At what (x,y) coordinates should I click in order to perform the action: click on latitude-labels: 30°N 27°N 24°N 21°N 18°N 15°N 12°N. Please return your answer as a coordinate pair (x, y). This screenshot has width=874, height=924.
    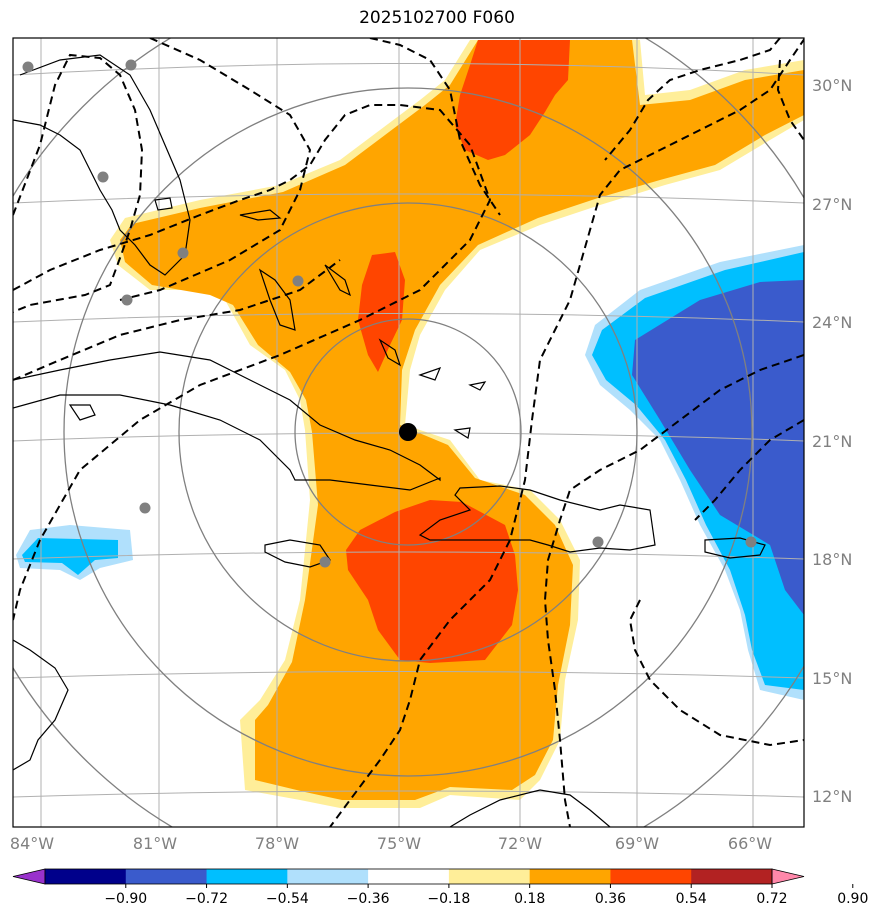
    Looking at the image, I should click on (832, 441).